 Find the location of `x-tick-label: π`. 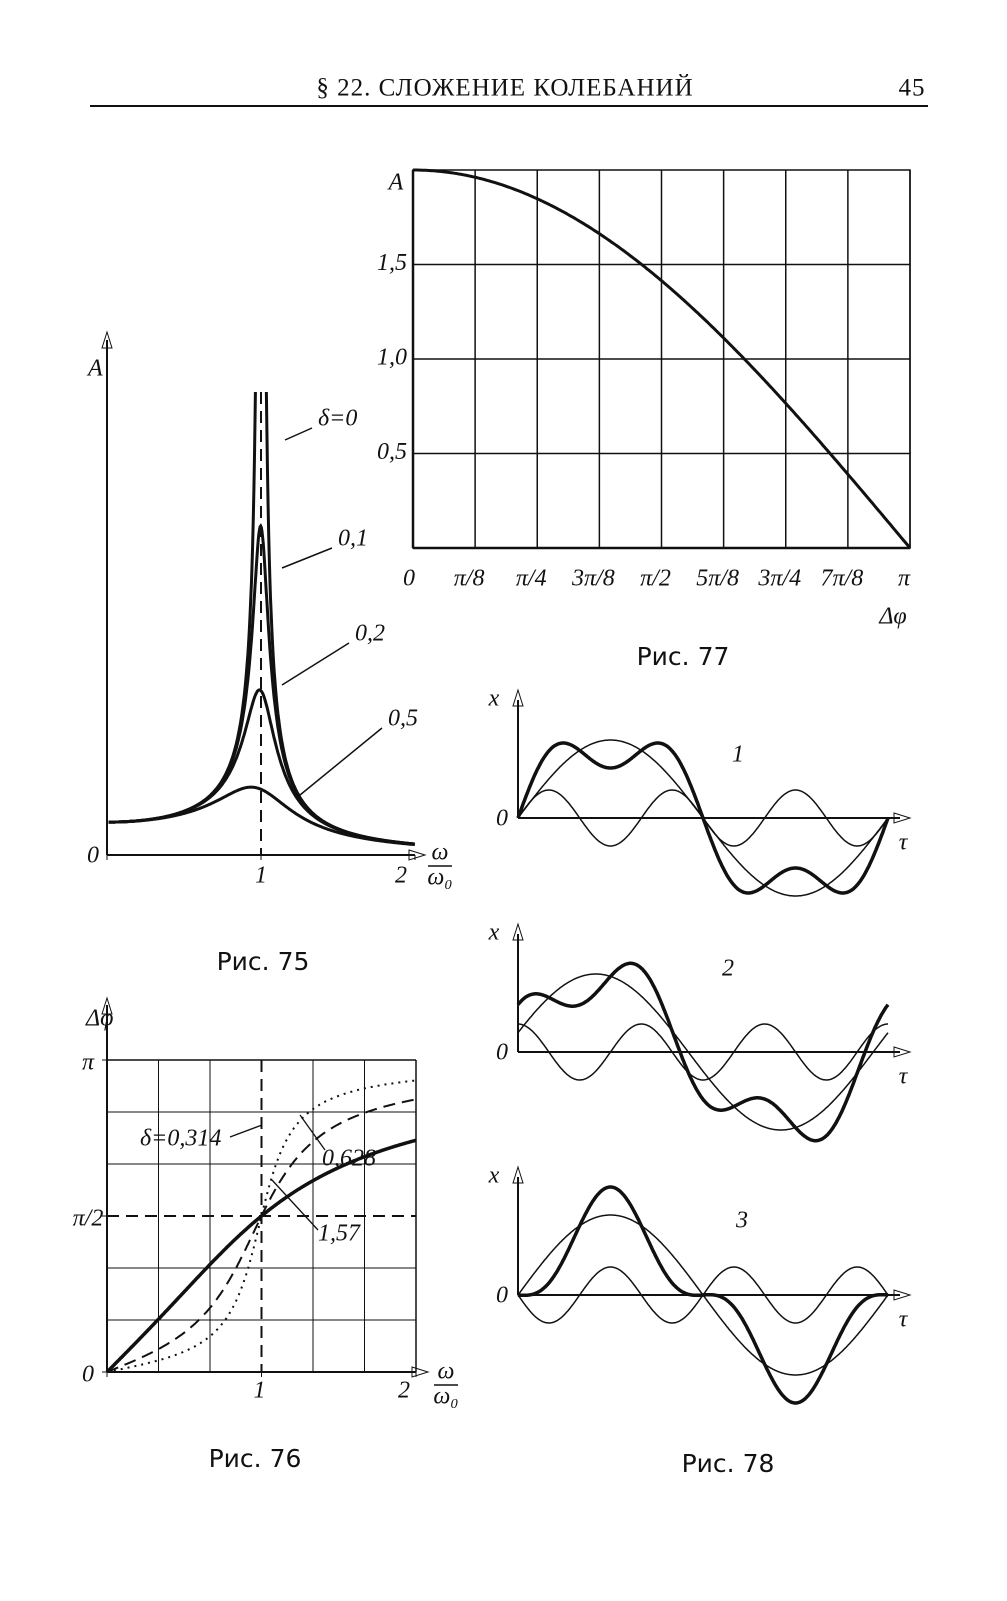

x-tick-label: π is located at coordinates (904, 579).